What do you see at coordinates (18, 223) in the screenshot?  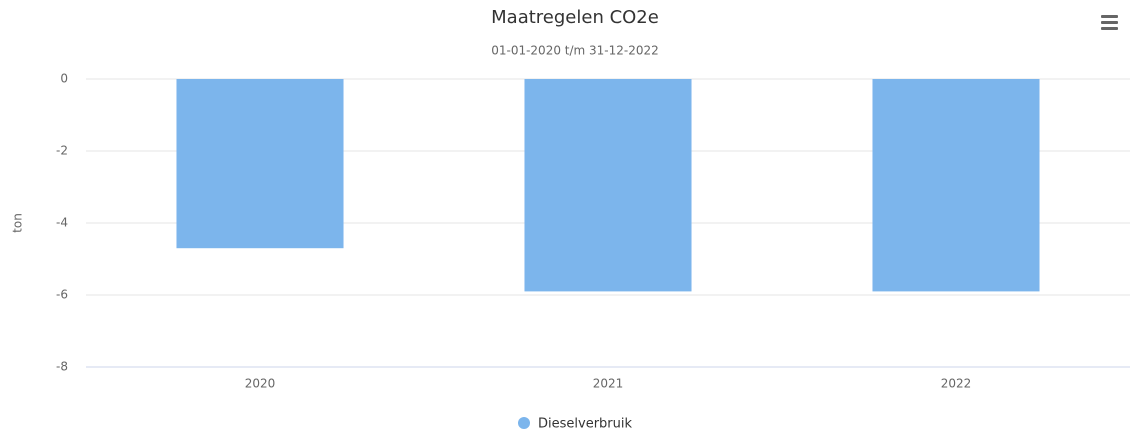 I see `y-axis-title: ton` at bounding box center [18, 223].